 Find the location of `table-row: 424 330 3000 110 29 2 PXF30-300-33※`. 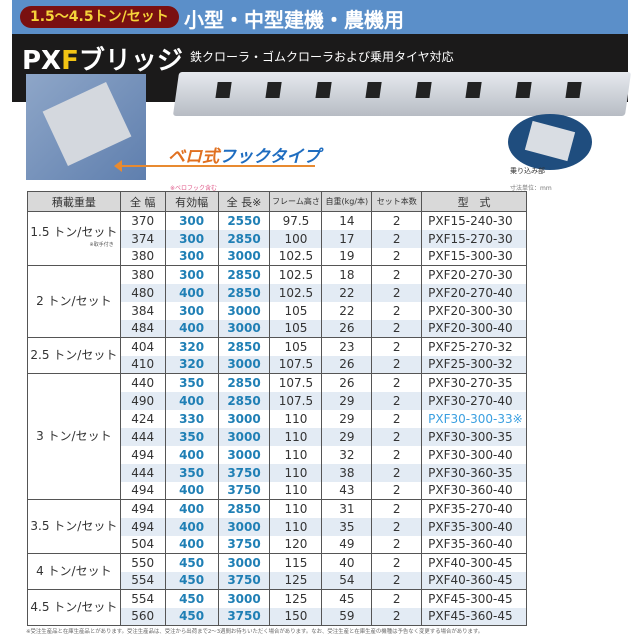

table-row: 424 330 3000 110 29 2 PXF30-300-33※ is located at coordinates (277, 418).